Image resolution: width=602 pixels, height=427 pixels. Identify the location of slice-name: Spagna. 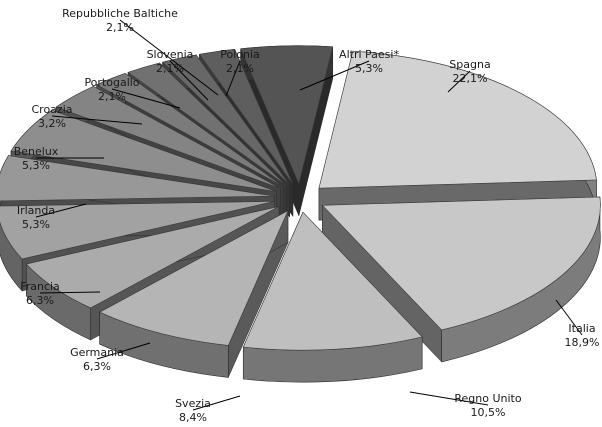
(469, 64).